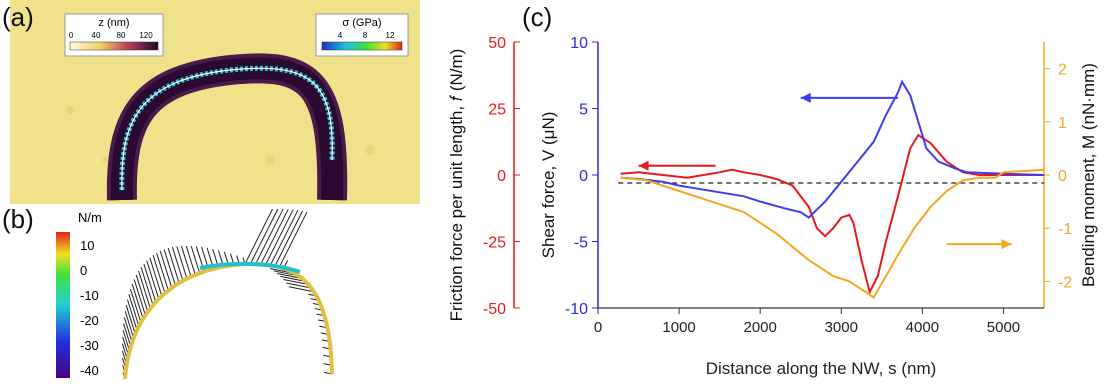 This screenshot has height=387, width=1104. I want to click on friction-tick-label: -25, so click(494, 243).